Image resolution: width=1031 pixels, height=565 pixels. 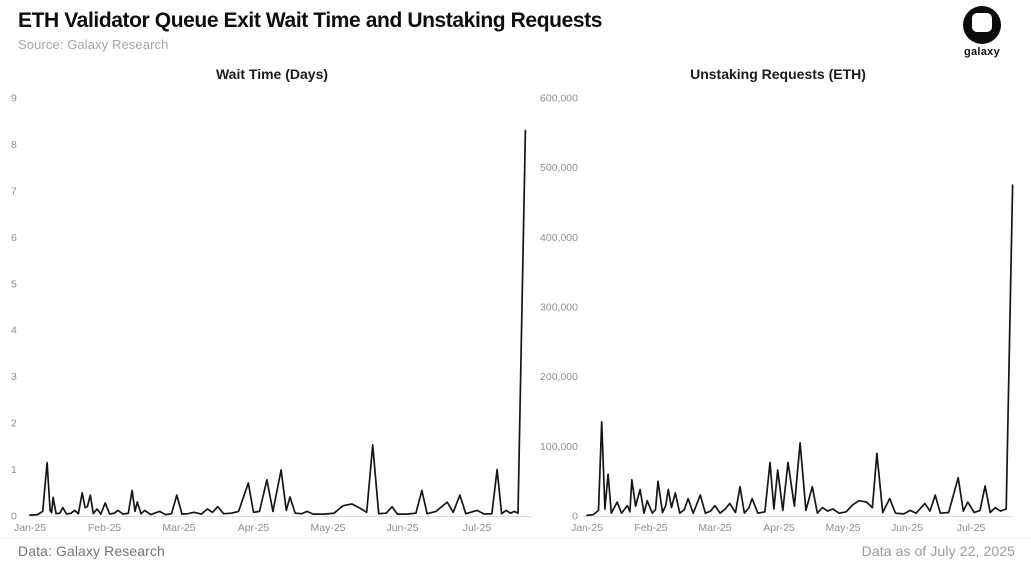 What do you see at coordinates (559, 238) in the screenshot?
I see `y-tick-label: 400,000` at bounding box center [559, 238].